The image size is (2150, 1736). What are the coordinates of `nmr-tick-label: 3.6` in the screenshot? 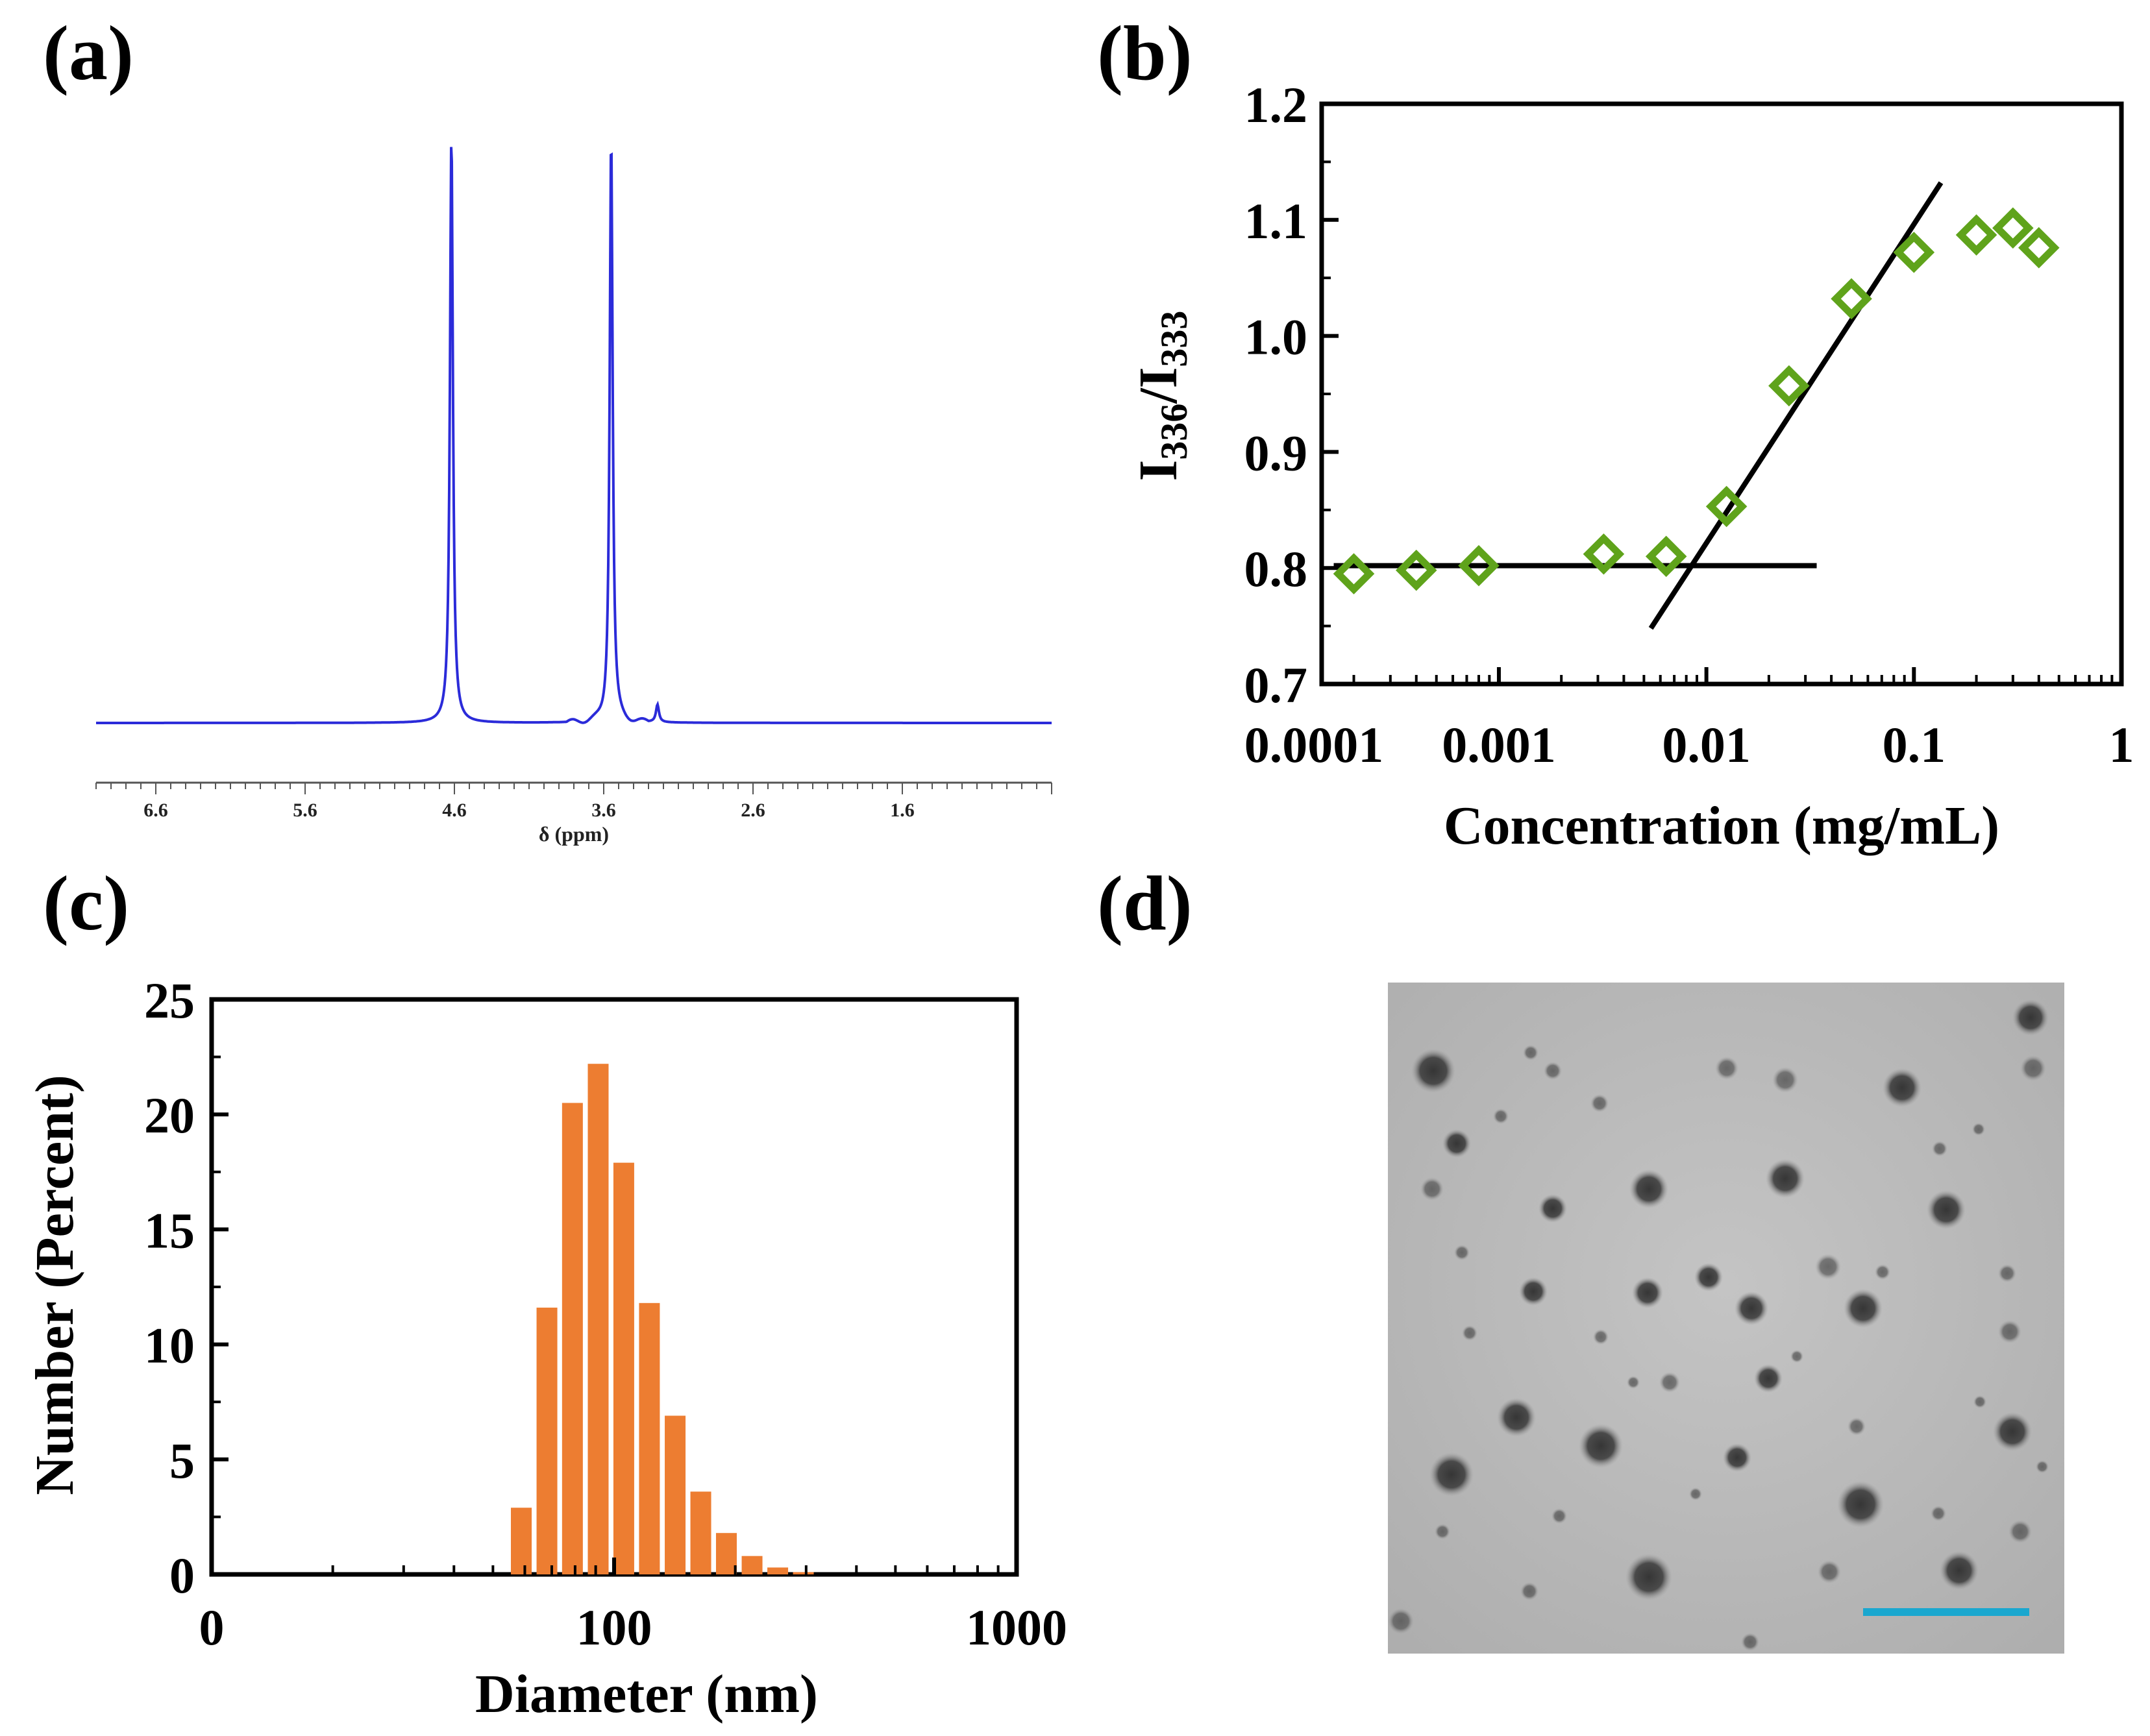 It's located at (603, 810).